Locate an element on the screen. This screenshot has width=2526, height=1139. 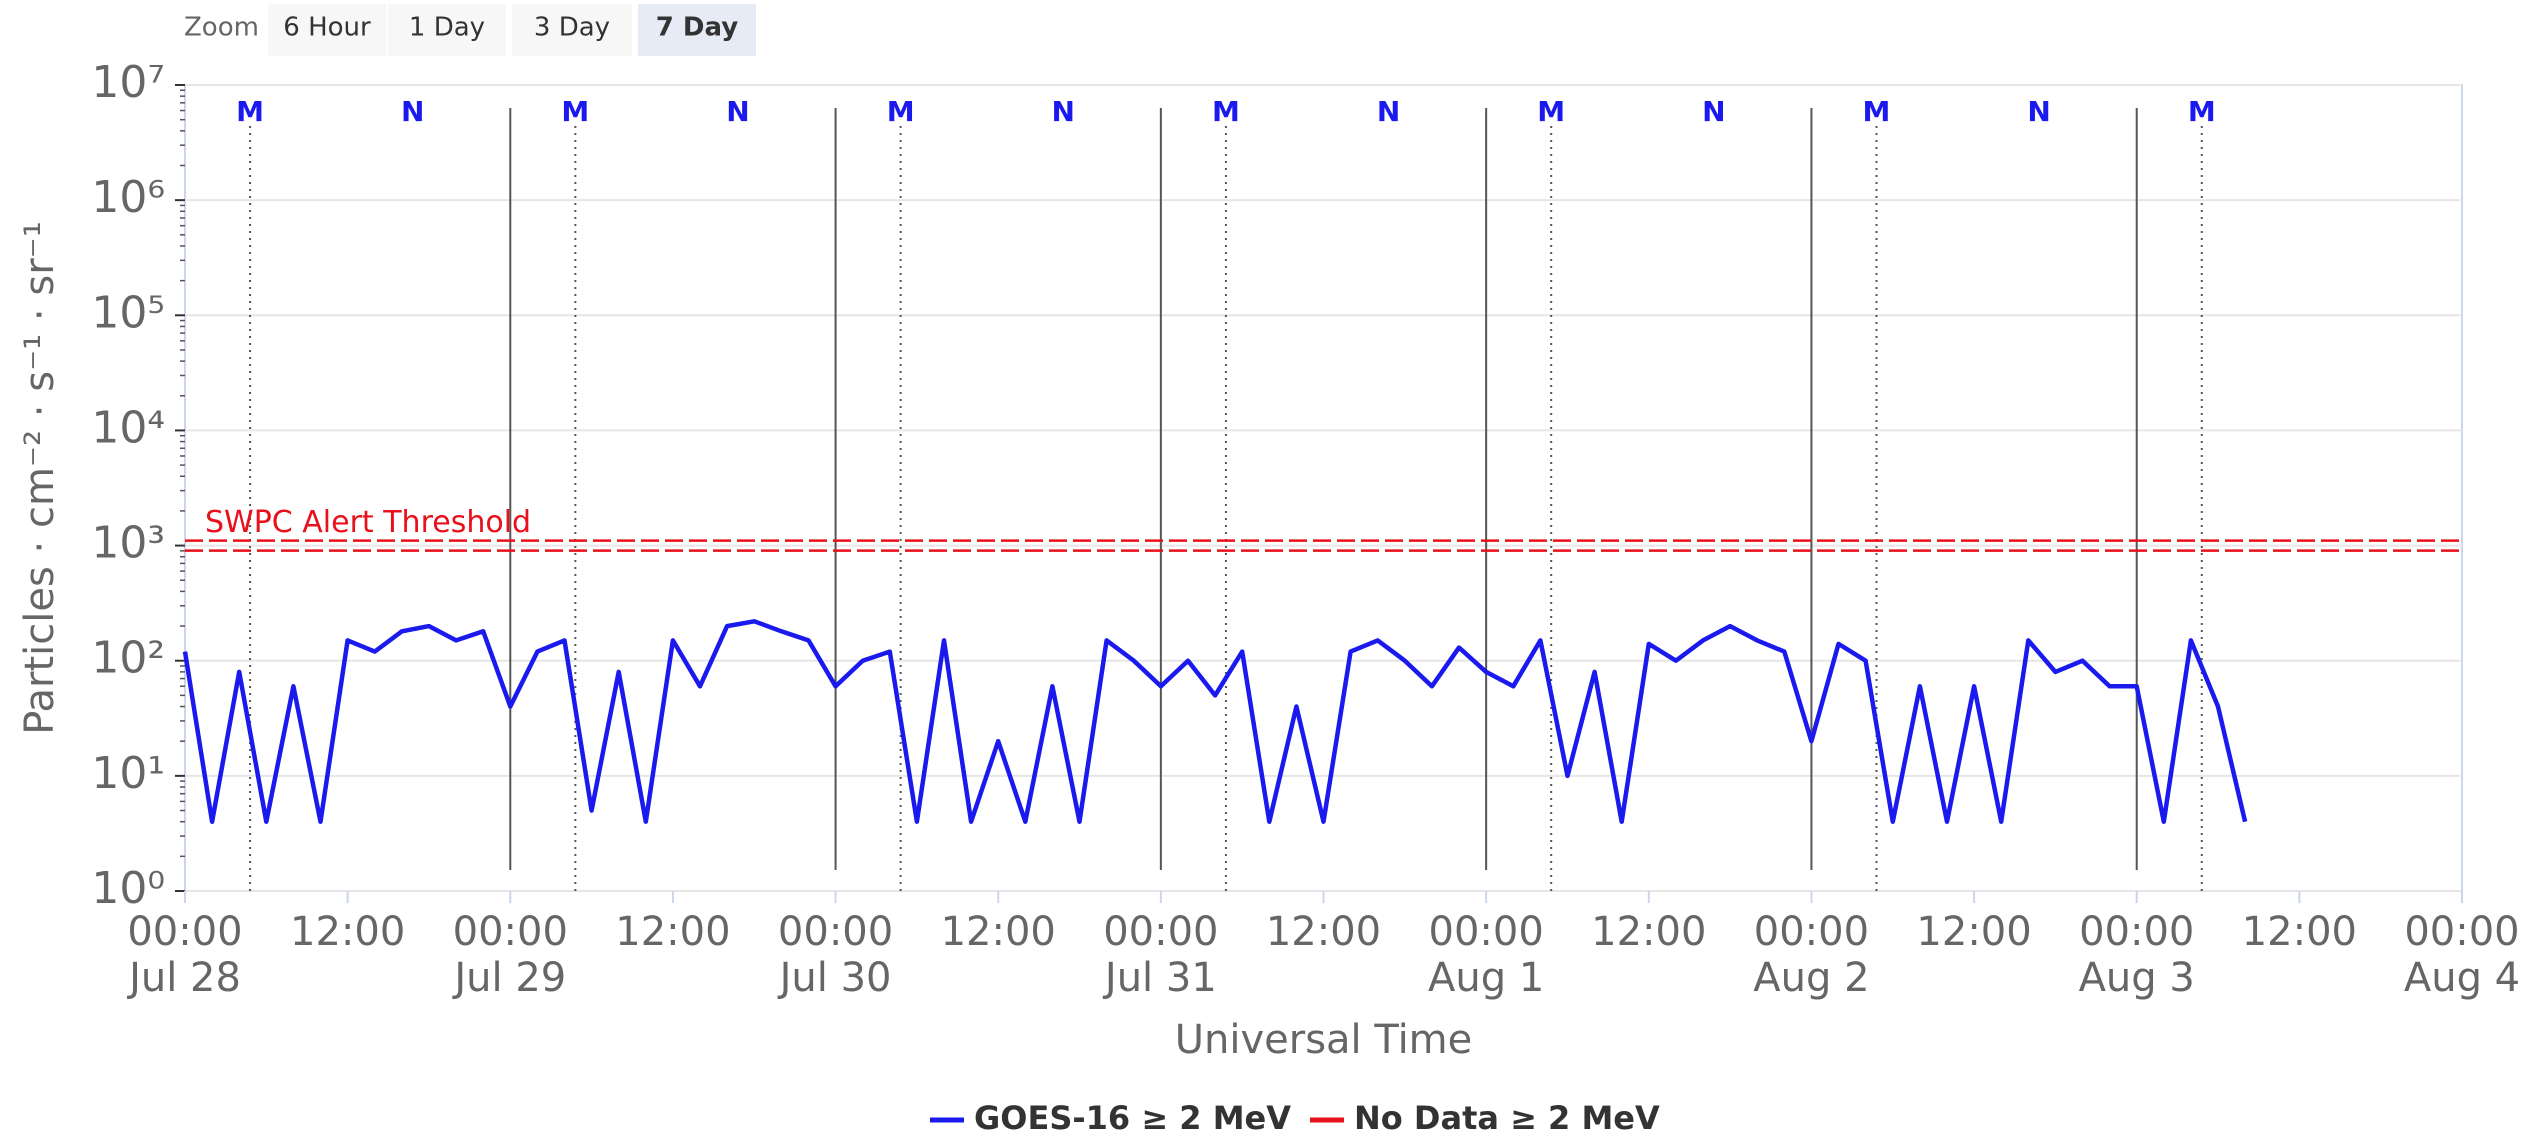
y-tick-label: 10⁶ is located at coordinates (128, 197).